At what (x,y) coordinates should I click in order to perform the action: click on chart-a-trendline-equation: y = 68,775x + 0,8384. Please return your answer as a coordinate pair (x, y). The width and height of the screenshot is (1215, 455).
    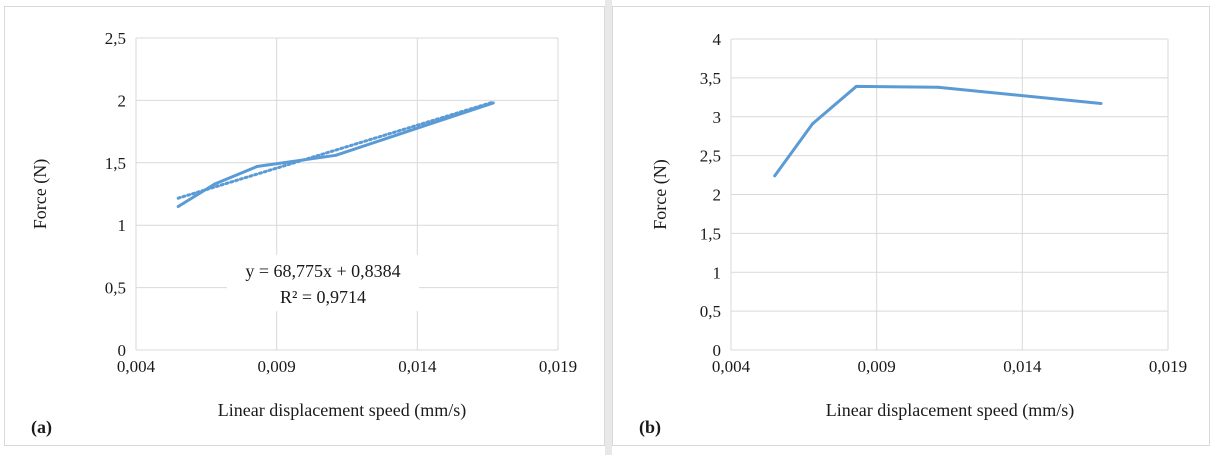
    Looking at the image, I should click on (322, 271).